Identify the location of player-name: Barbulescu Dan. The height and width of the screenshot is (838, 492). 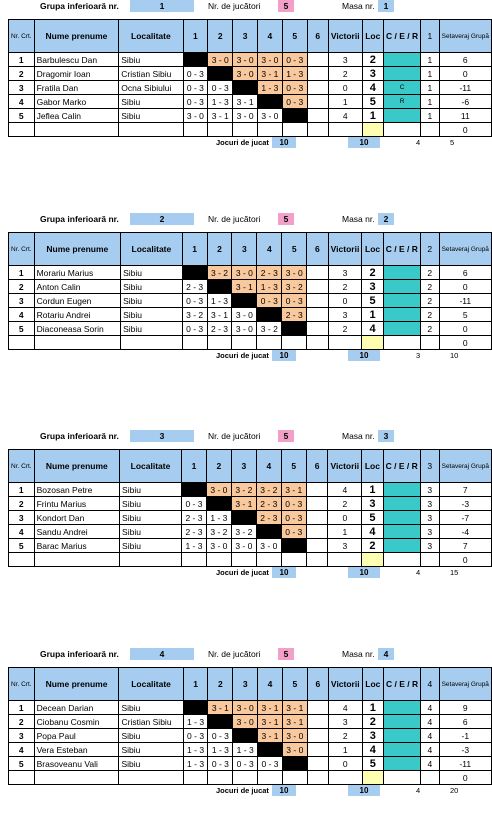
(76, 59).